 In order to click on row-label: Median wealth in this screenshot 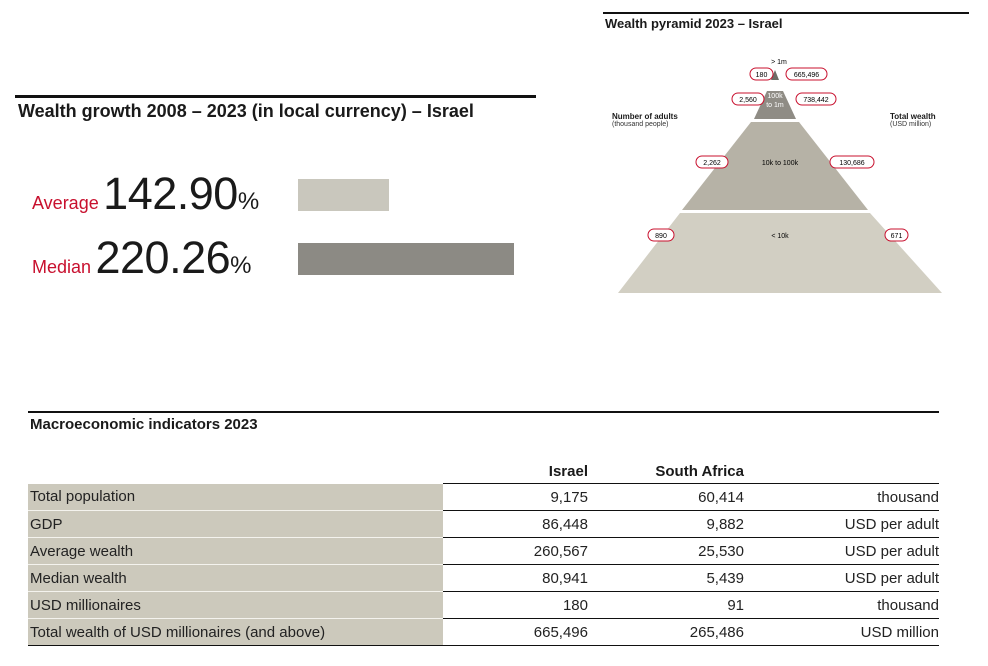, I will do `click(235, 578)`.